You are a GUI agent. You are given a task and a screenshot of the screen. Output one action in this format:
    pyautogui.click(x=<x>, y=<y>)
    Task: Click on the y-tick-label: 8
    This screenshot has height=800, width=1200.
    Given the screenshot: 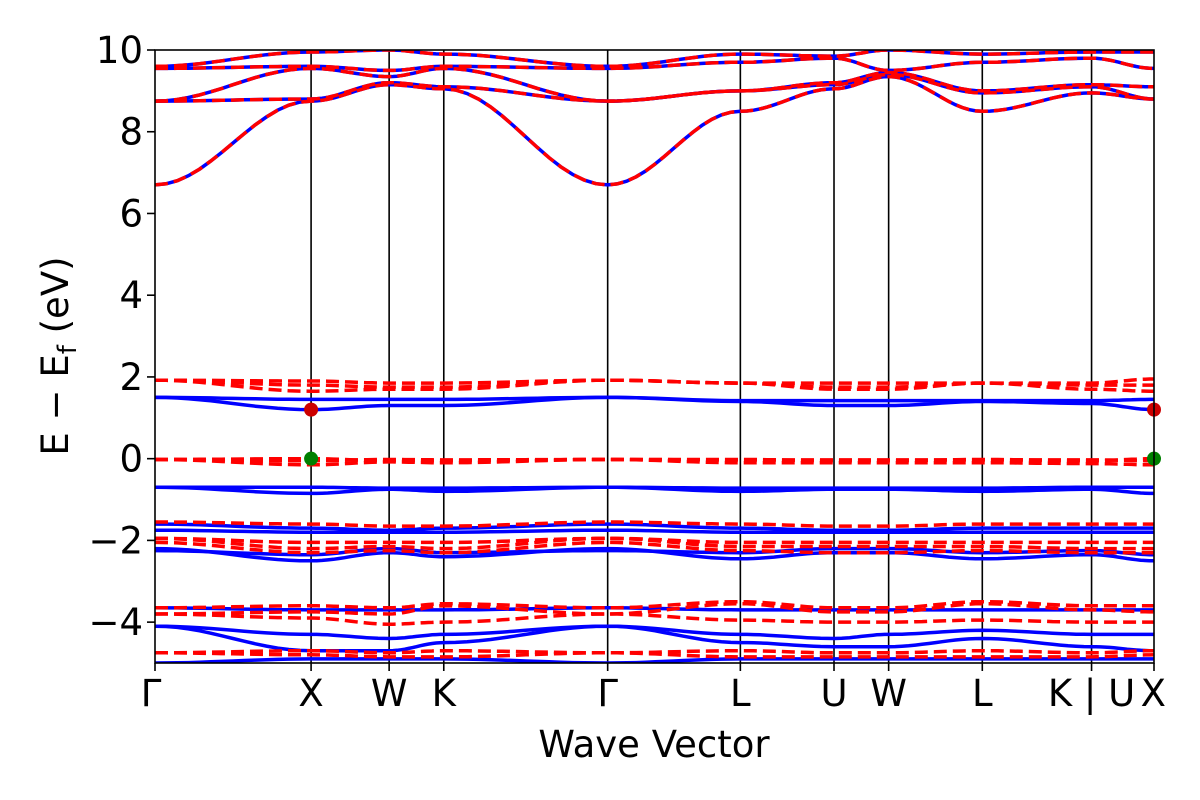 What is the action you would take?
    pyautogui.click(x=131, y=132)
    